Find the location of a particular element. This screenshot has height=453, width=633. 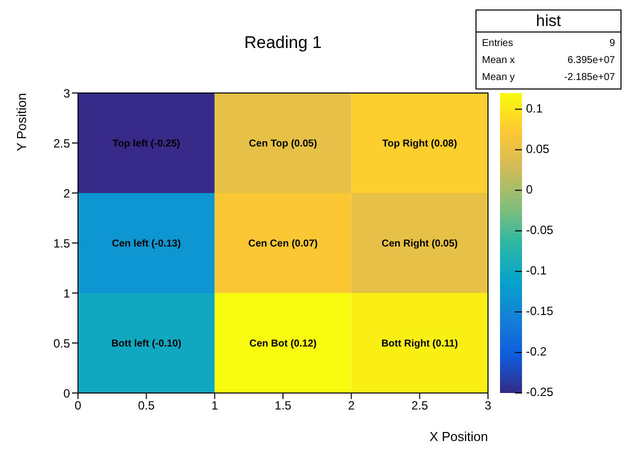

x-tick-label: 1.5 is located at coordinates (283, 405).